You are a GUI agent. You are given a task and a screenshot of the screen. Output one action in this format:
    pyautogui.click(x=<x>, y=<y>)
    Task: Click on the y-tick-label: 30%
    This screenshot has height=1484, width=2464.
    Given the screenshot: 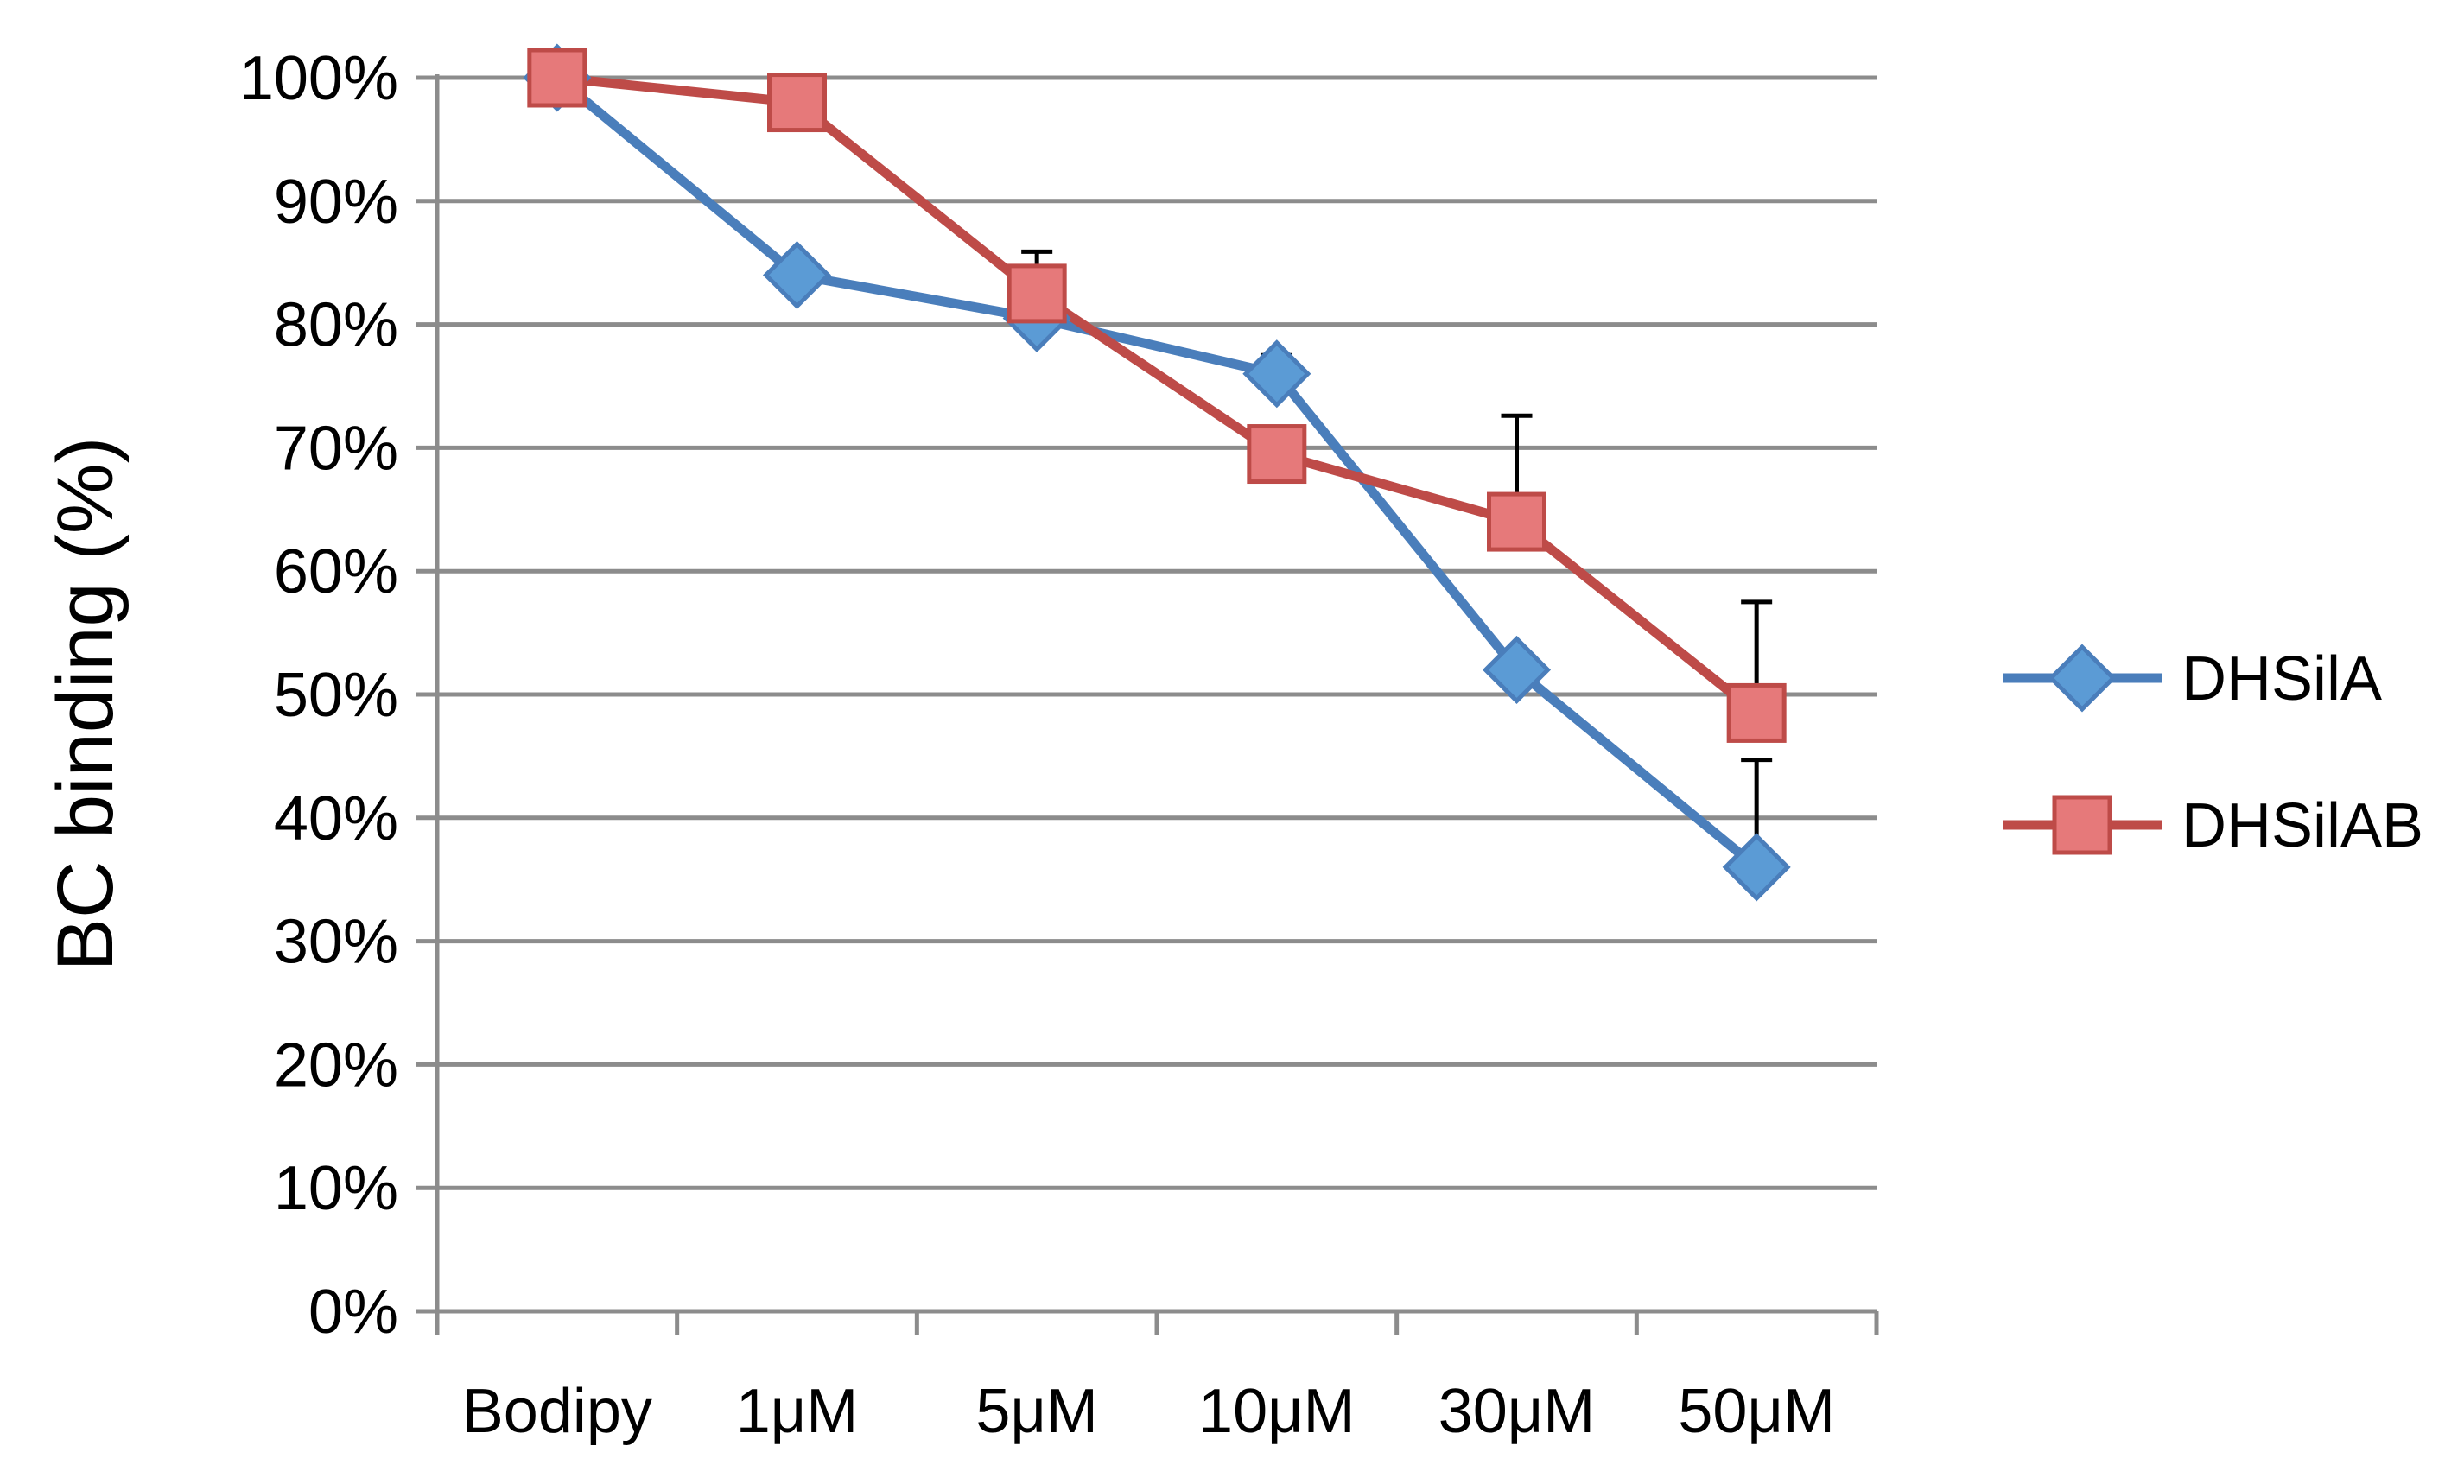 What is the action you would take?
    pyautogui.click(x=336, y=942)
    